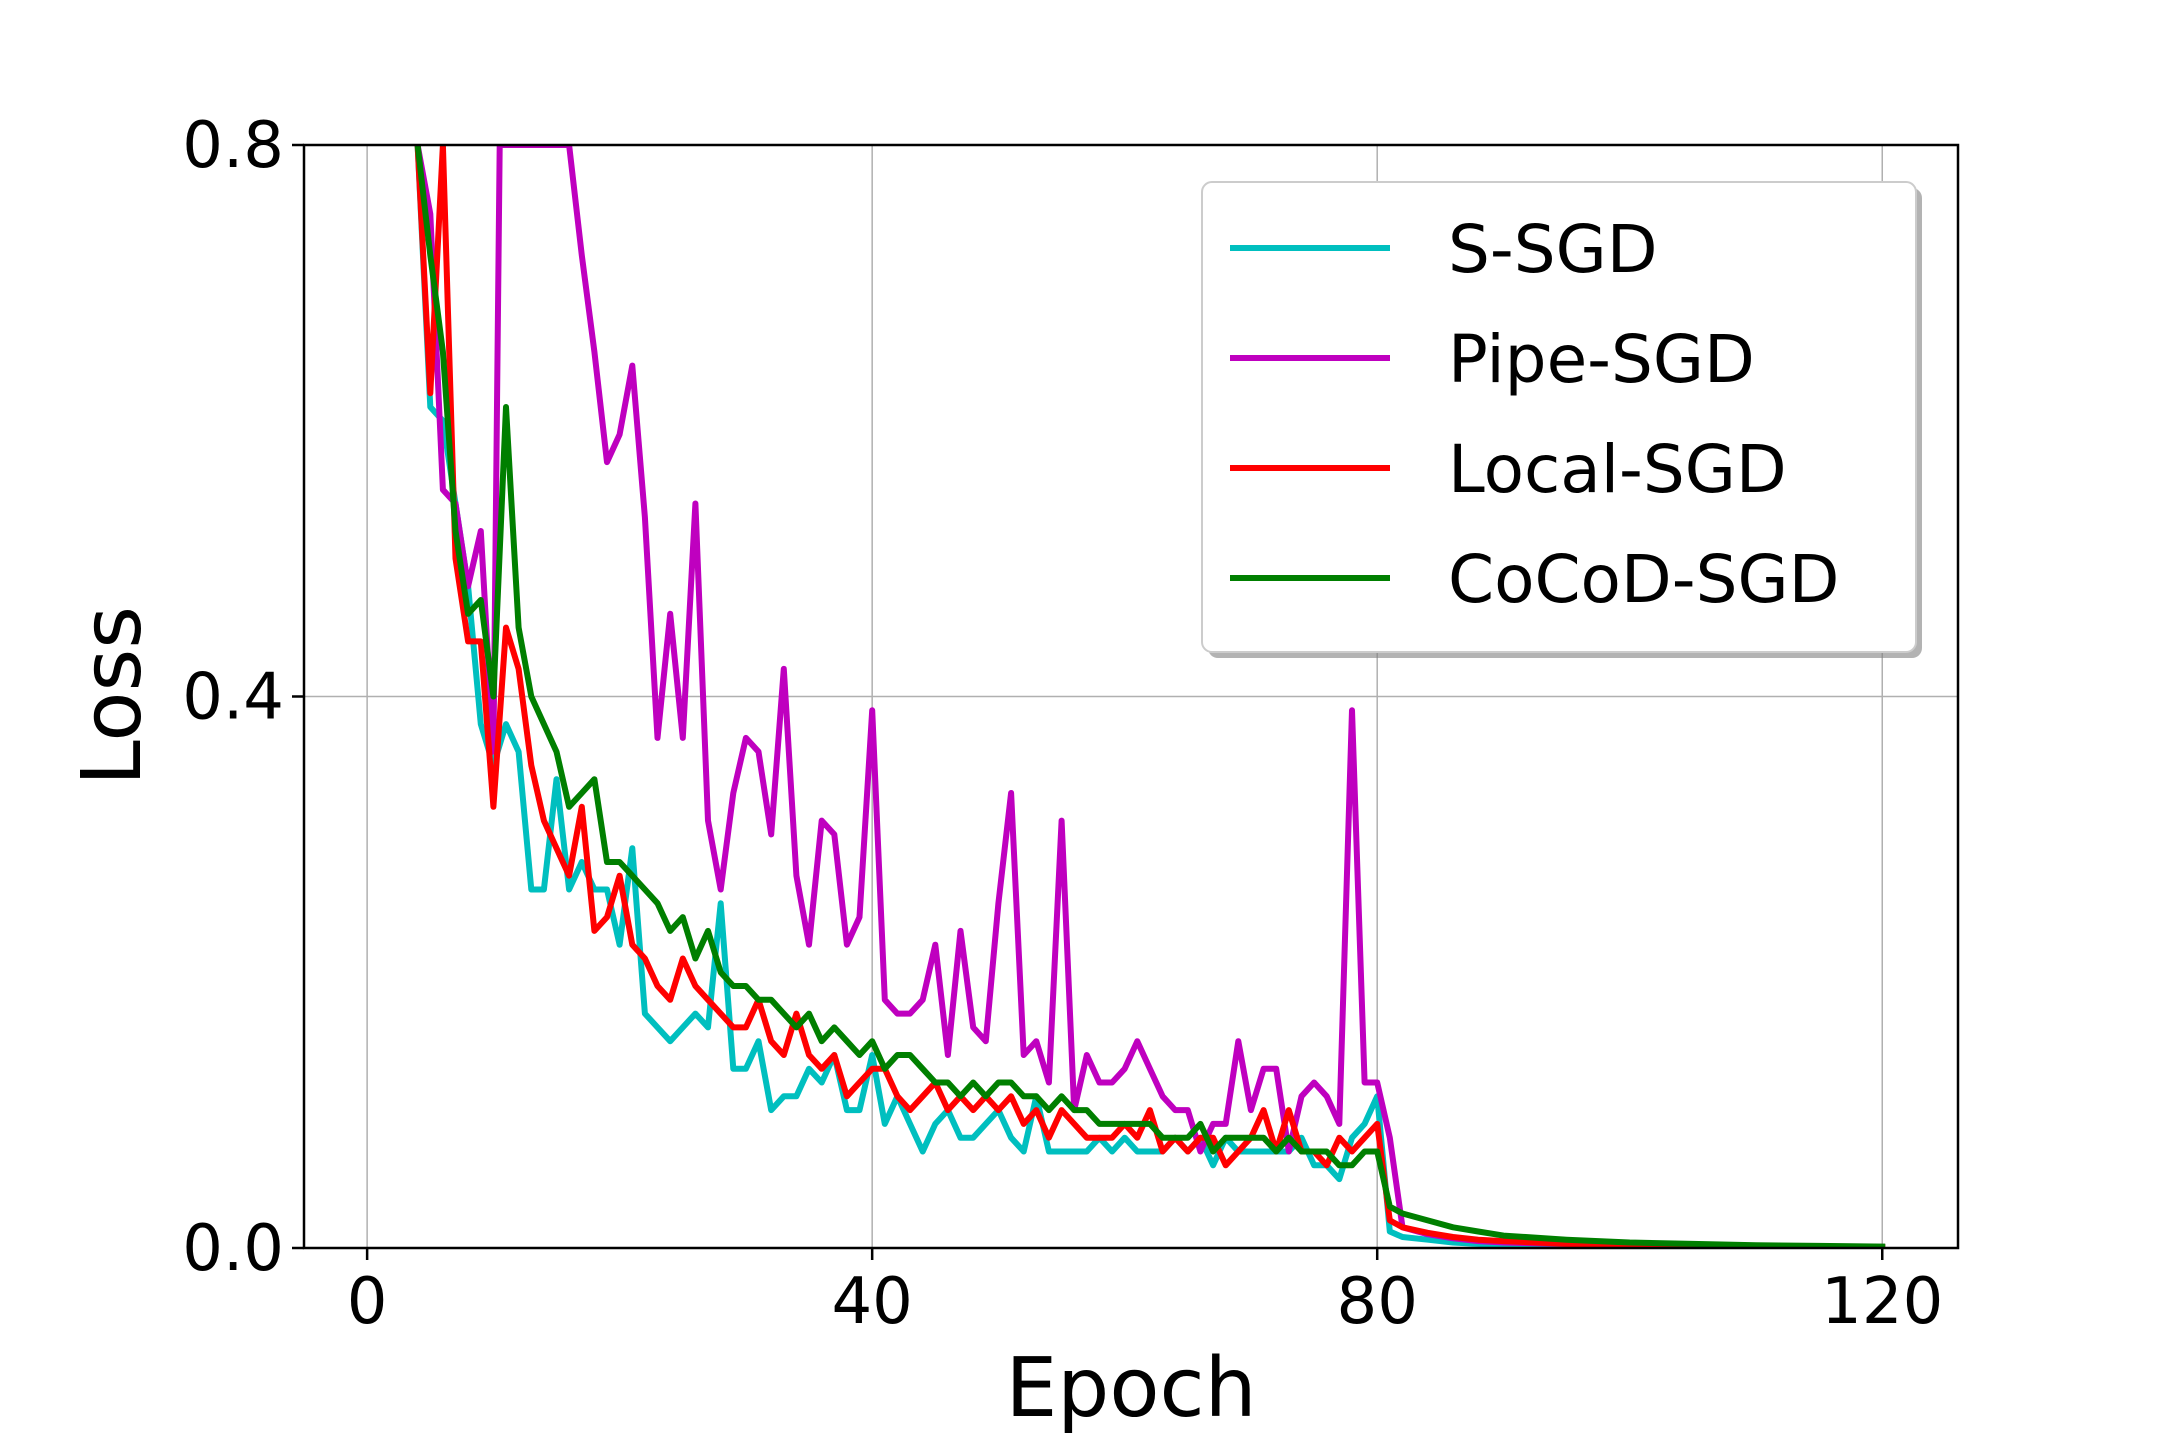 Image resolution: width=2160 pixels, height=1440 pixels. Describe the element at coordinates (871, 1302) in the screenshot. I see `x-tick-label: 40` at that location.